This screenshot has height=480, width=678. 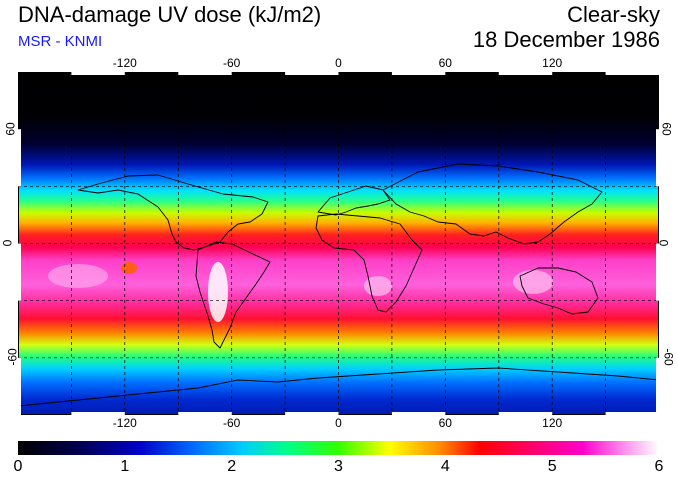 I want to click on bottom-lon-tick: 60, so click(x=445, y=423).